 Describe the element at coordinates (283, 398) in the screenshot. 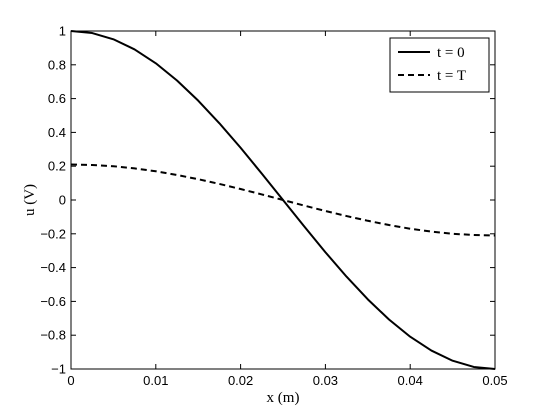

I see `x-axis-label: x (m)` at that location.